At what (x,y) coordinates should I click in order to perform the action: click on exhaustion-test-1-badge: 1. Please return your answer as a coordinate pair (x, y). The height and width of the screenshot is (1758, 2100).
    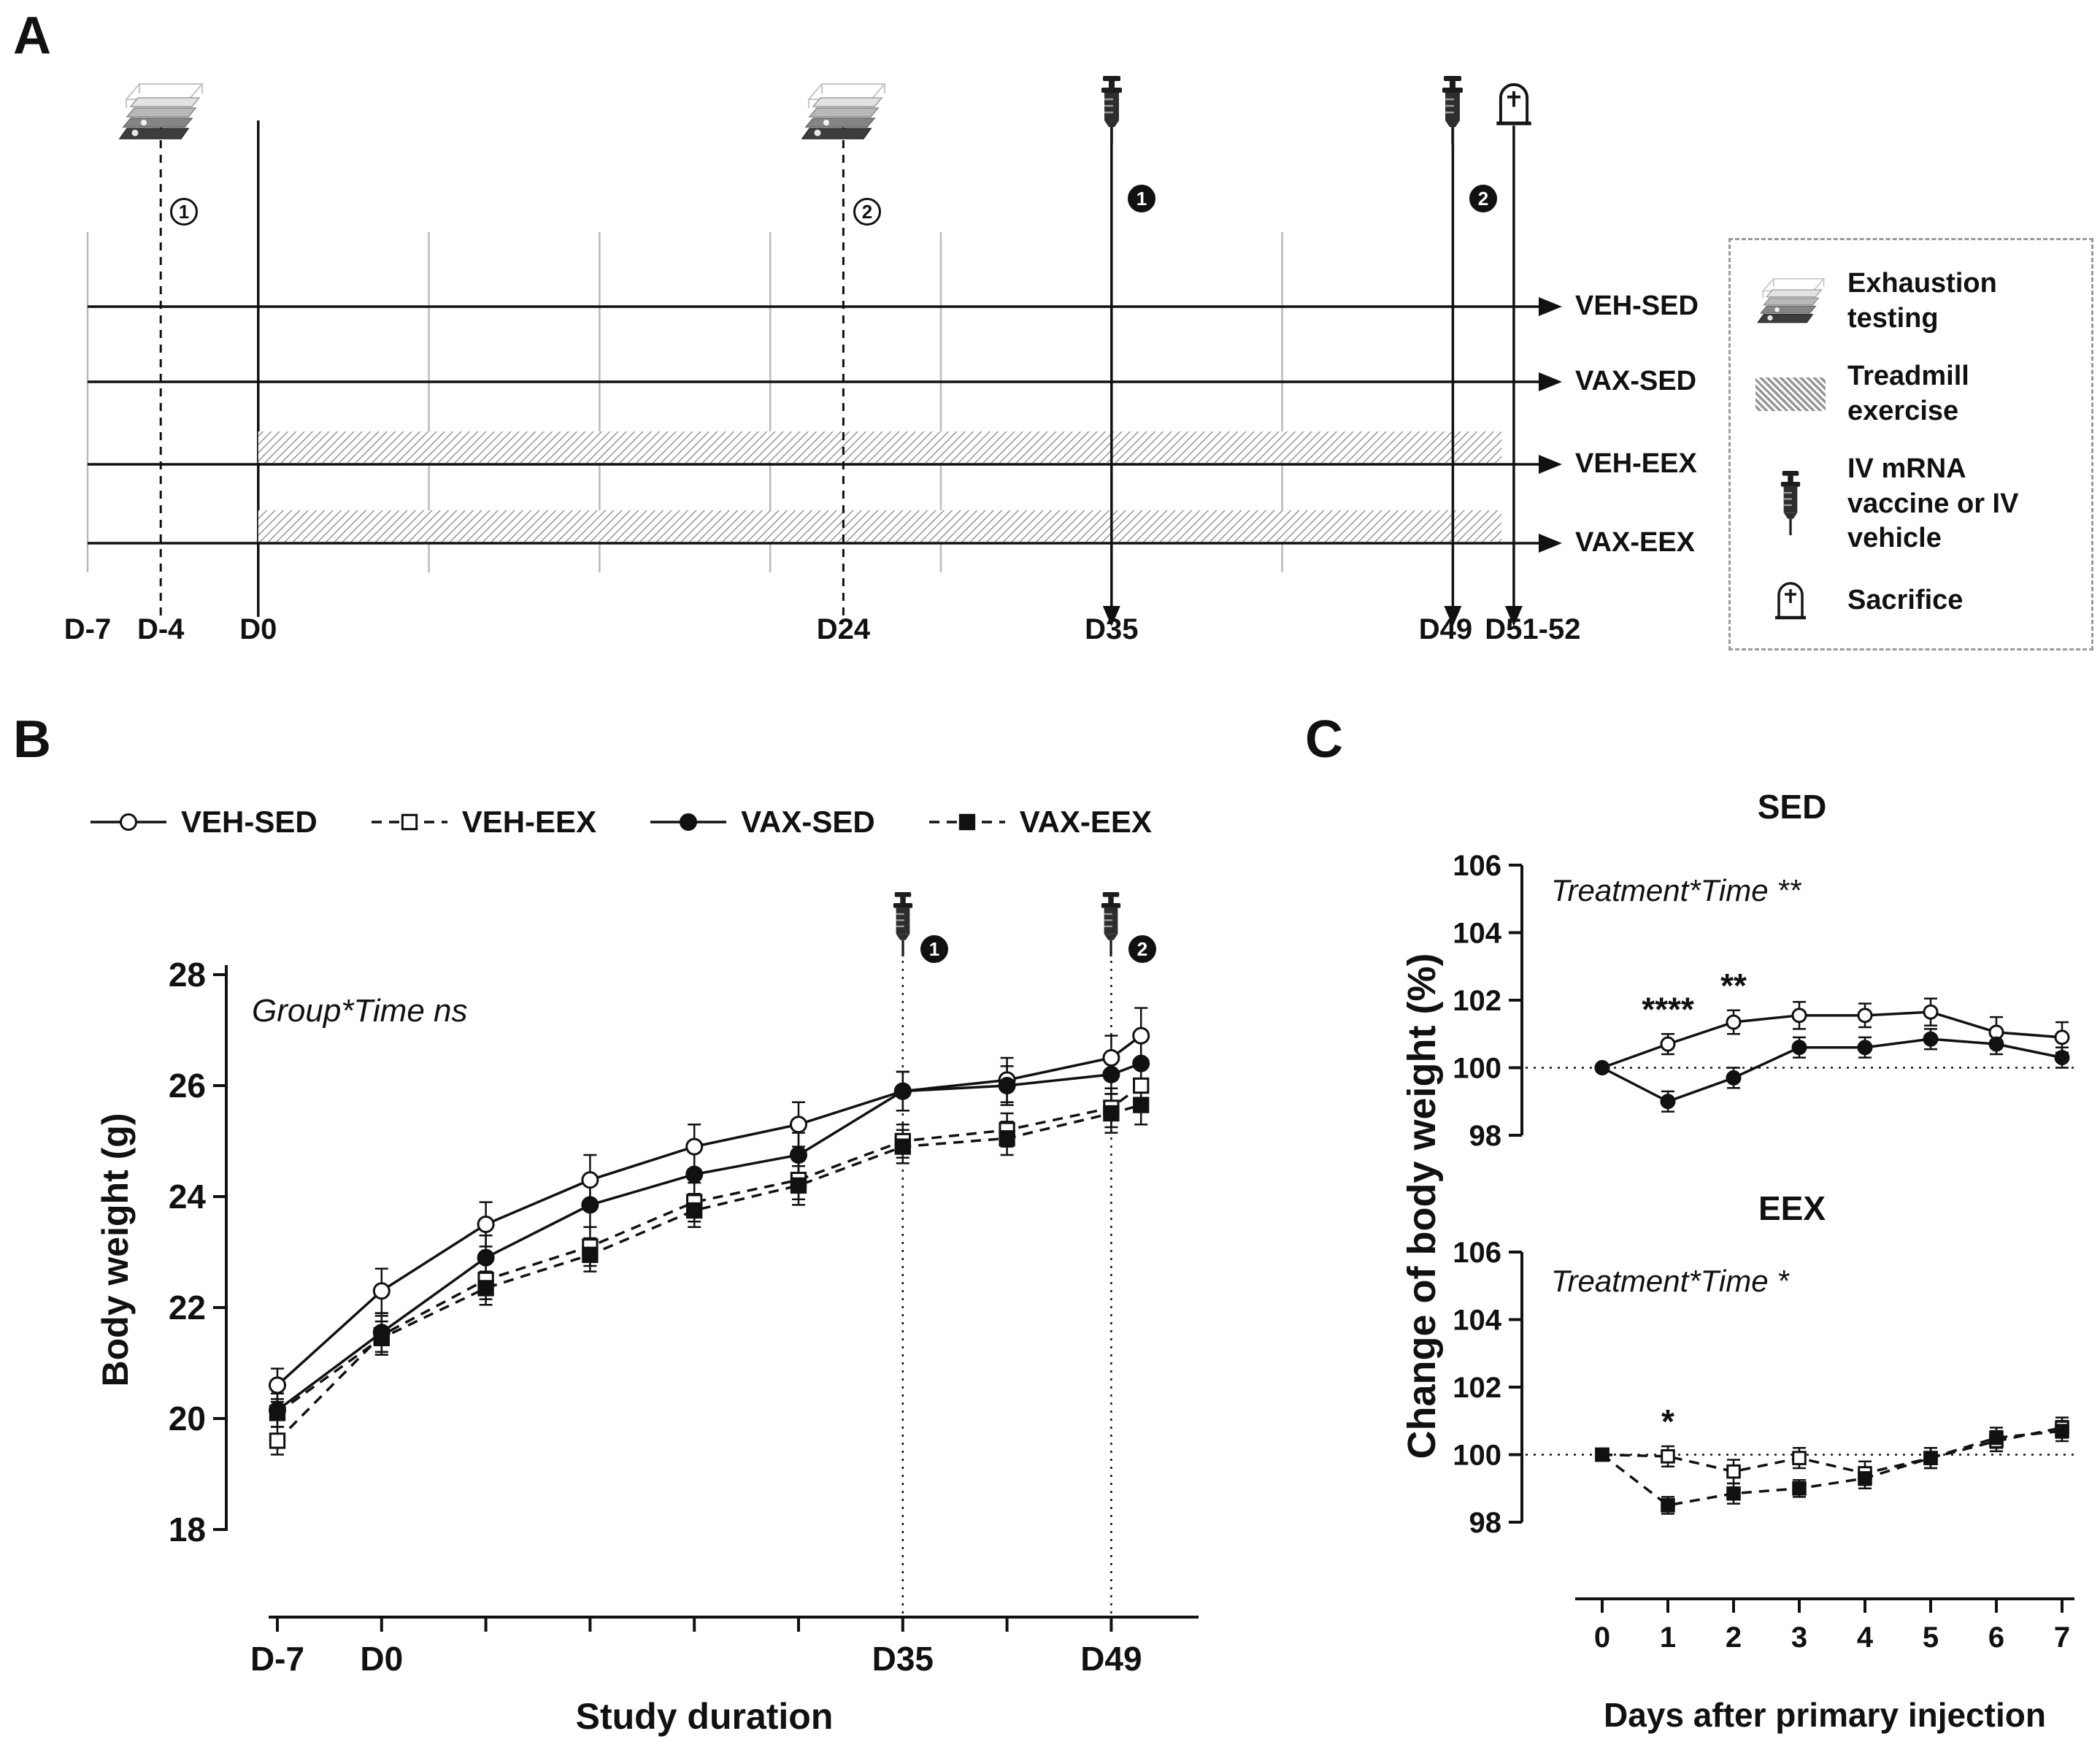
    Looking at the image, I should click on (184, 212).